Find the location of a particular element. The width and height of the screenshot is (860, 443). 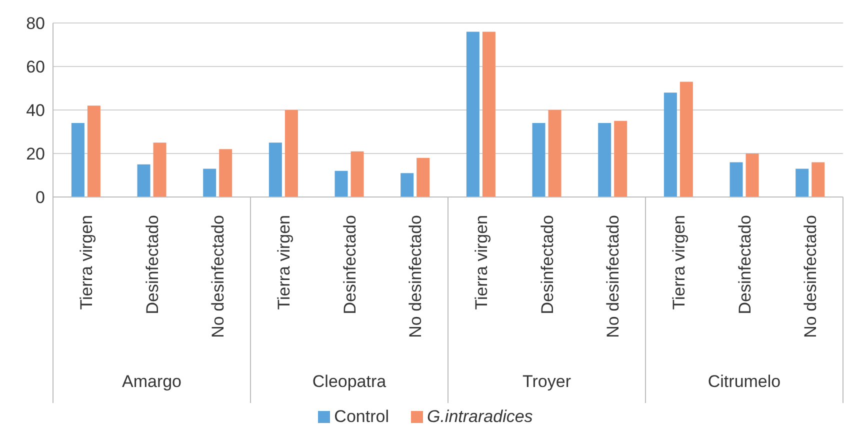

y-tick-label: 0 is located at coordinates (40, 198).